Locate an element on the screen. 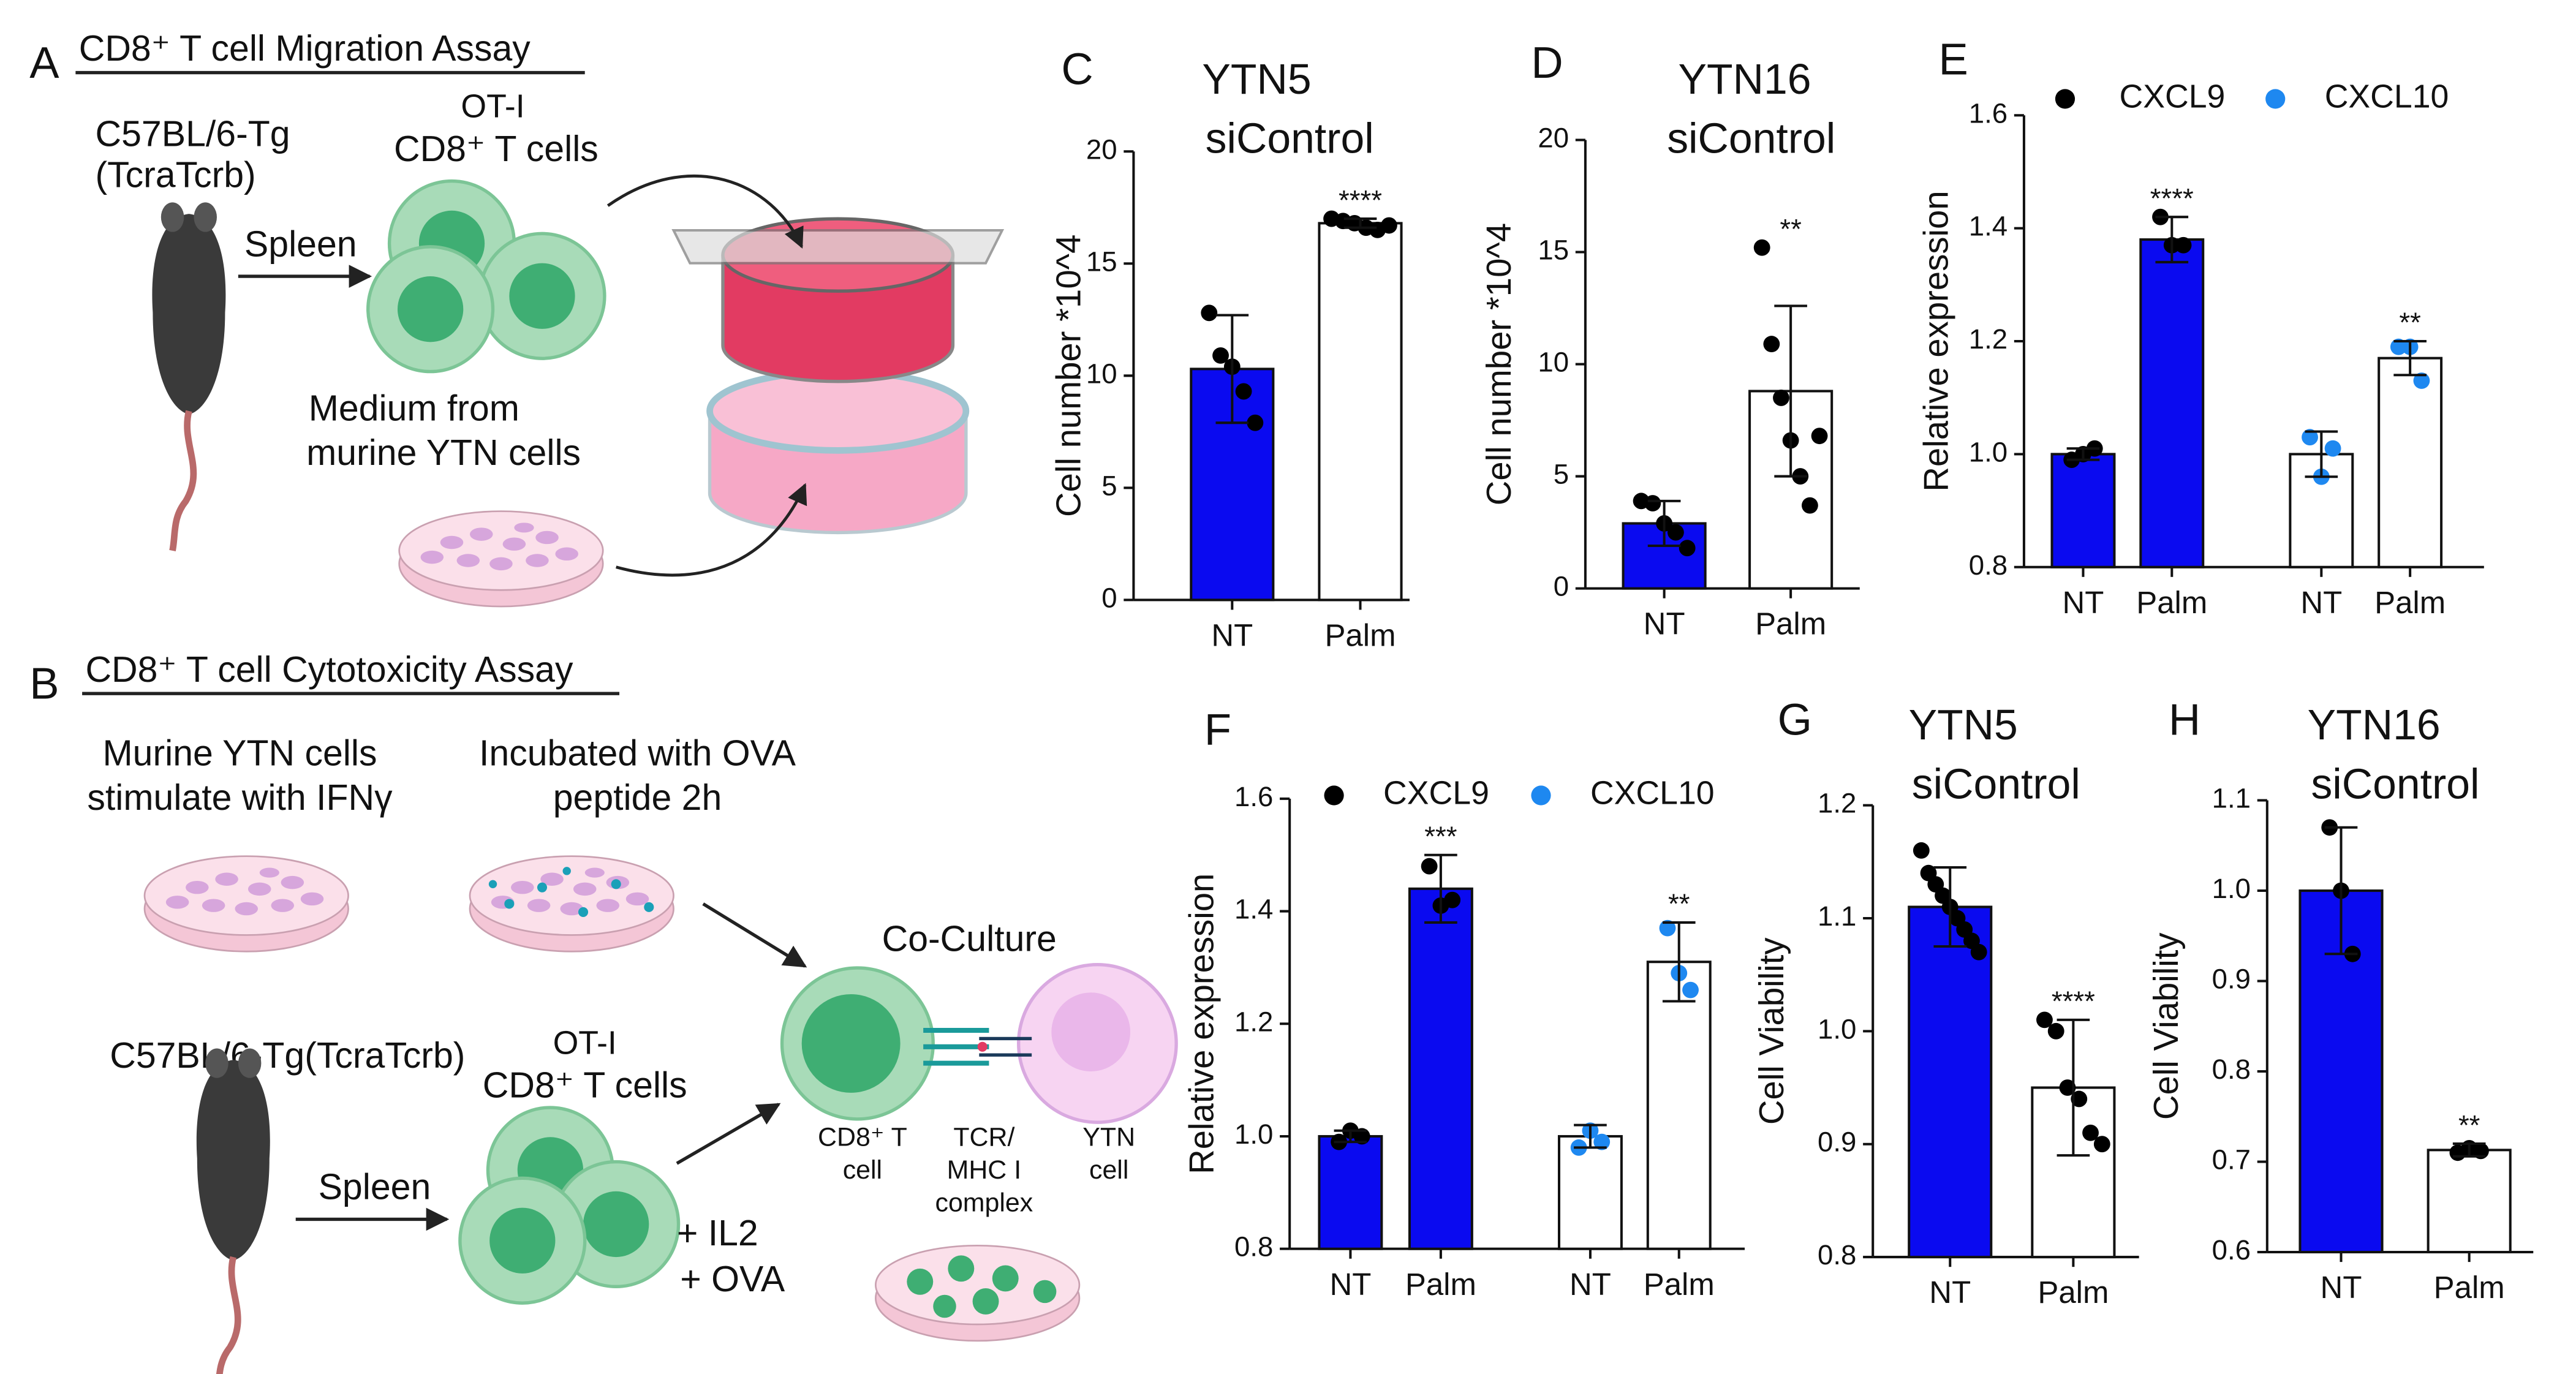  panel-label: B is located at coordinates (44, 684).